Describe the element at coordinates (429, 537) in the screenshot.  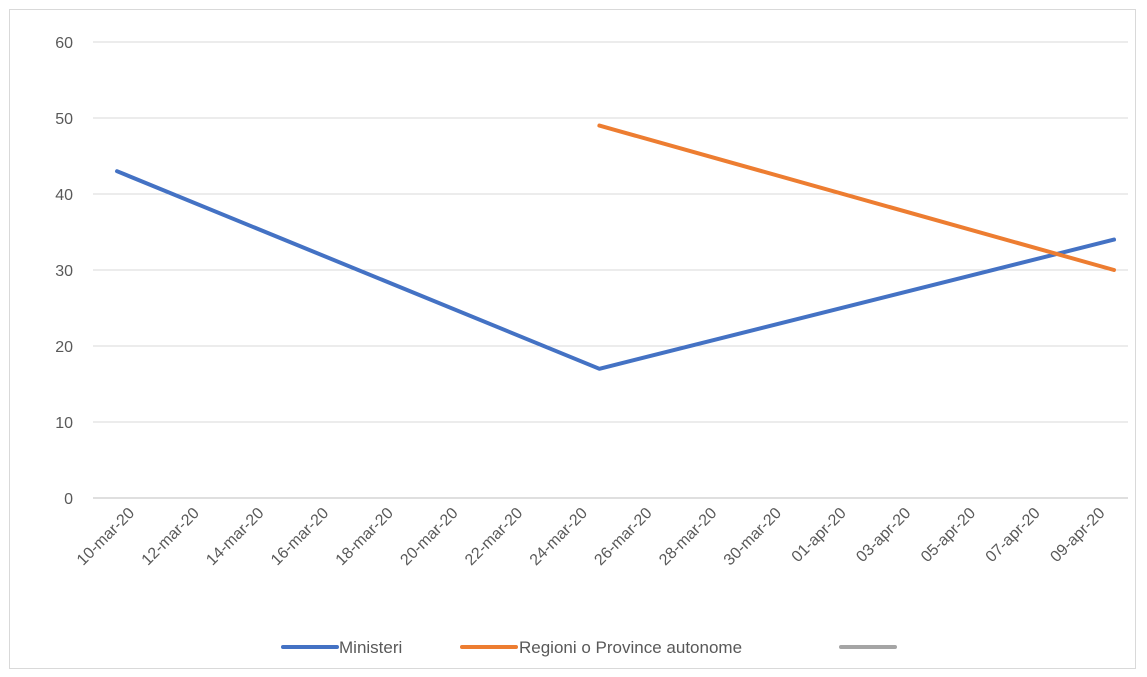
I see `x-tick-label: 20-mar-20` at that location.